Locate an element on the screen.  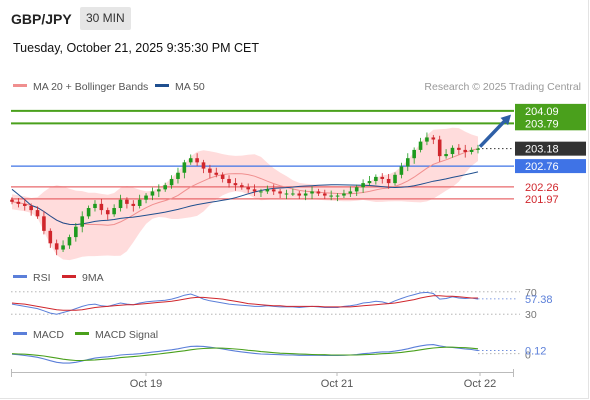
legend-ma50-label: MA 50 is located at coordinates (190, 87).